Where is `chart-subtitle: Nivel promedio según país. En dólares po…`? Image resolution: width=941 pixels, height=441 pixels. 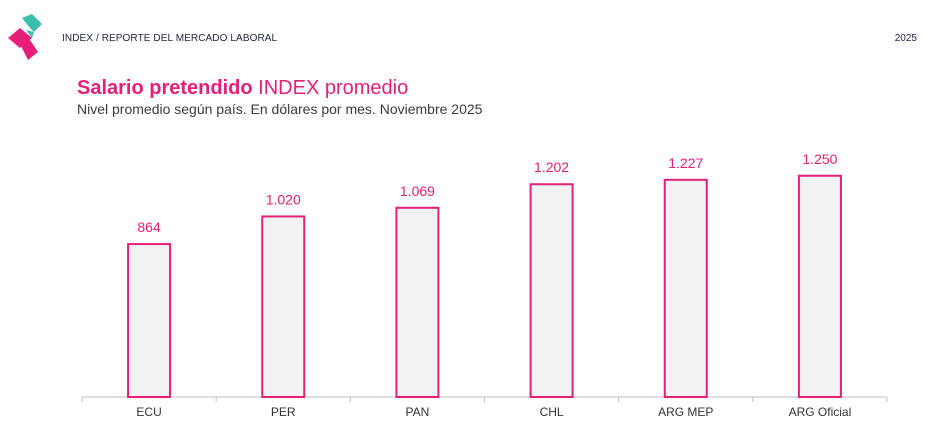
chart-subtitle: Nivel promedio según país. En dólares po… is located at coordinates (280, 109).